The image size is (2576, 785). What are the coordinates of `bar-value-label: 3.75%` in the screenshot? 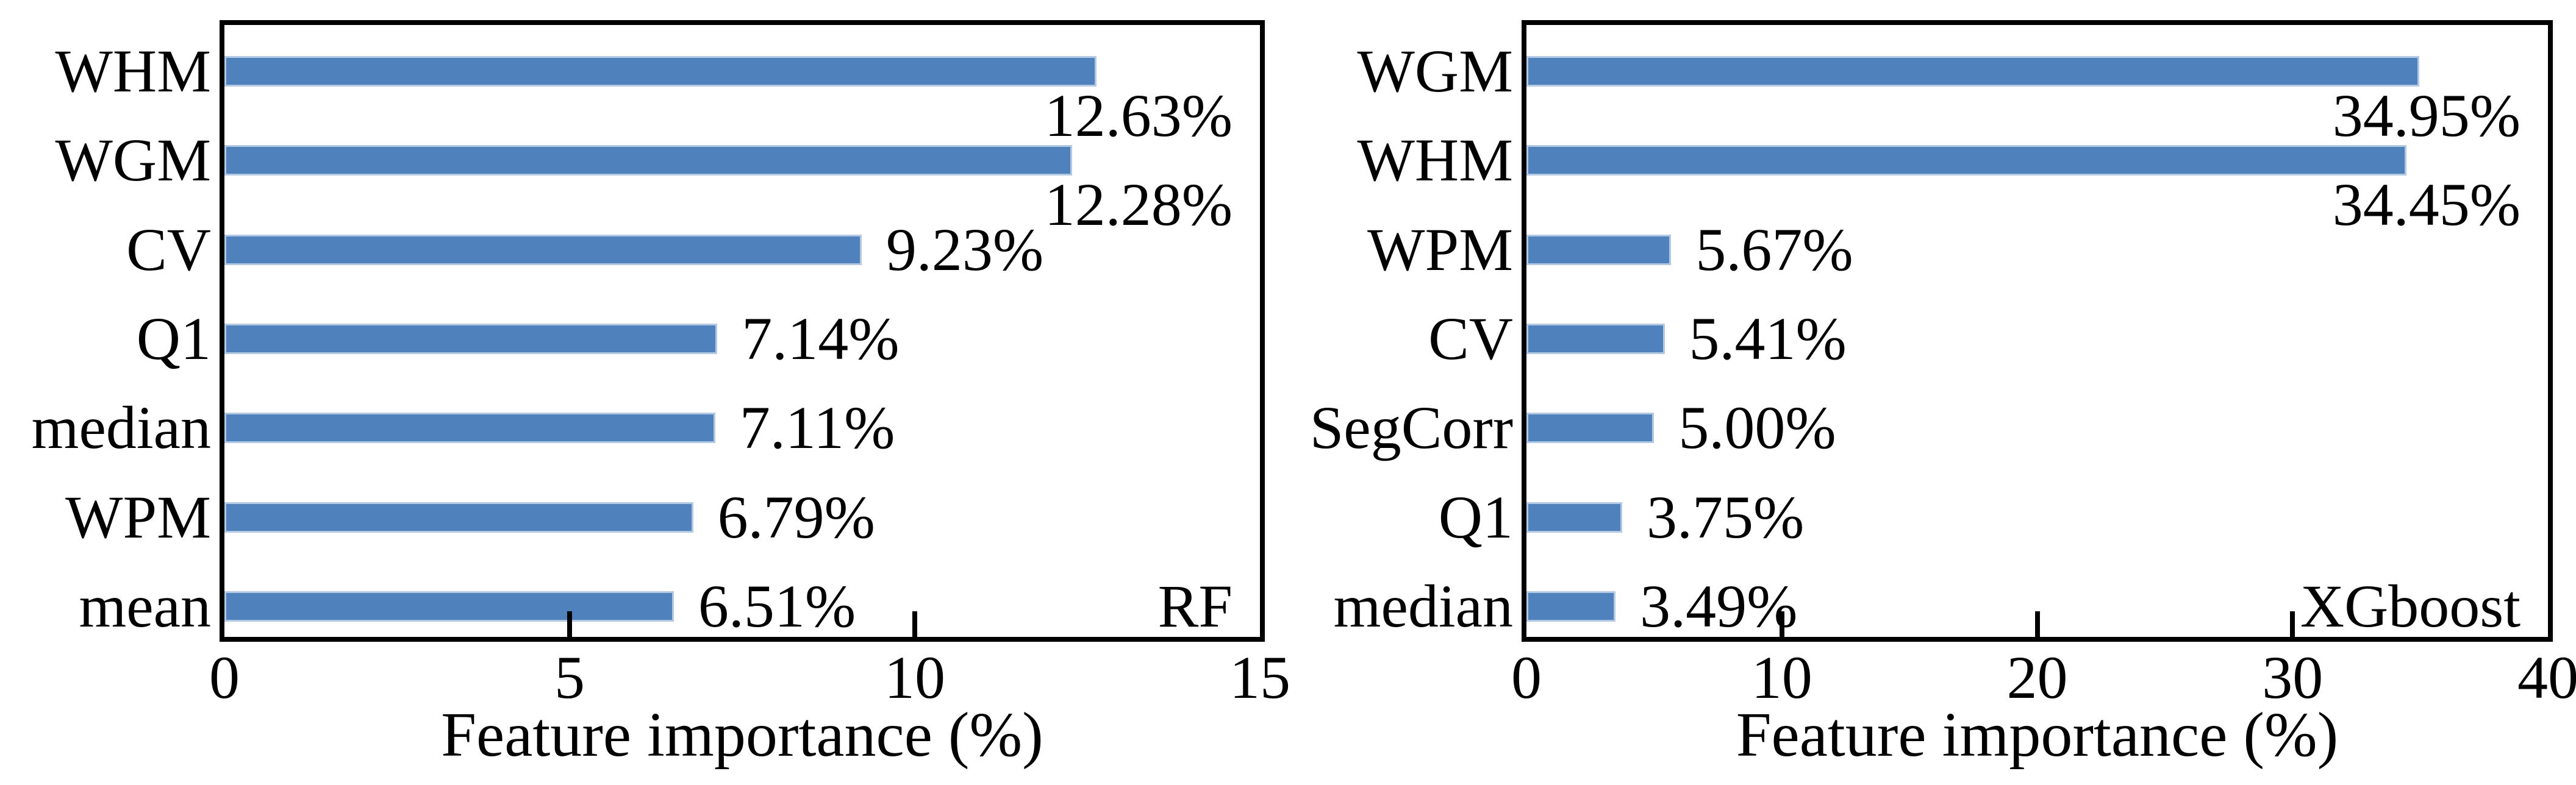 It's located at (1726, 517).